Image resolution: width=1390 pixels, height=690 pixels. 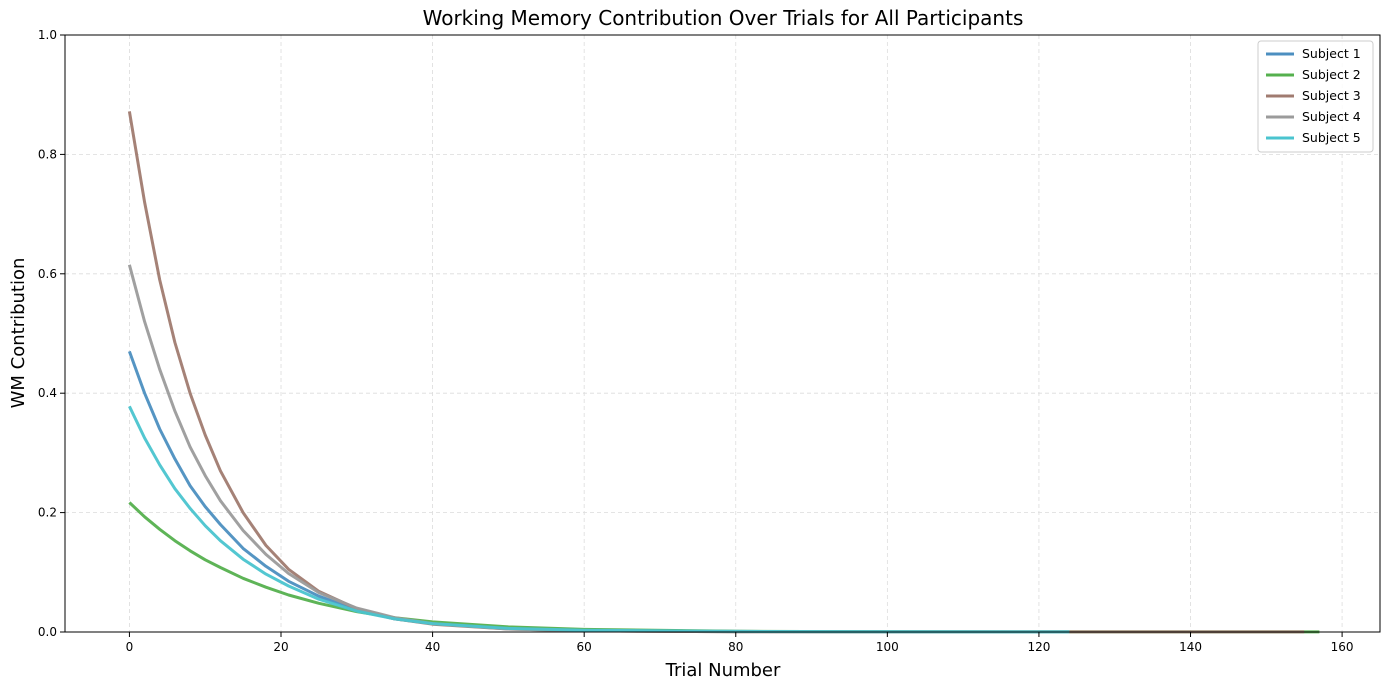 What do you see at coordinates (1331, 137) in the screenshot?
I see `legend-label: Subject 5` at bounding box center [1331, 137].